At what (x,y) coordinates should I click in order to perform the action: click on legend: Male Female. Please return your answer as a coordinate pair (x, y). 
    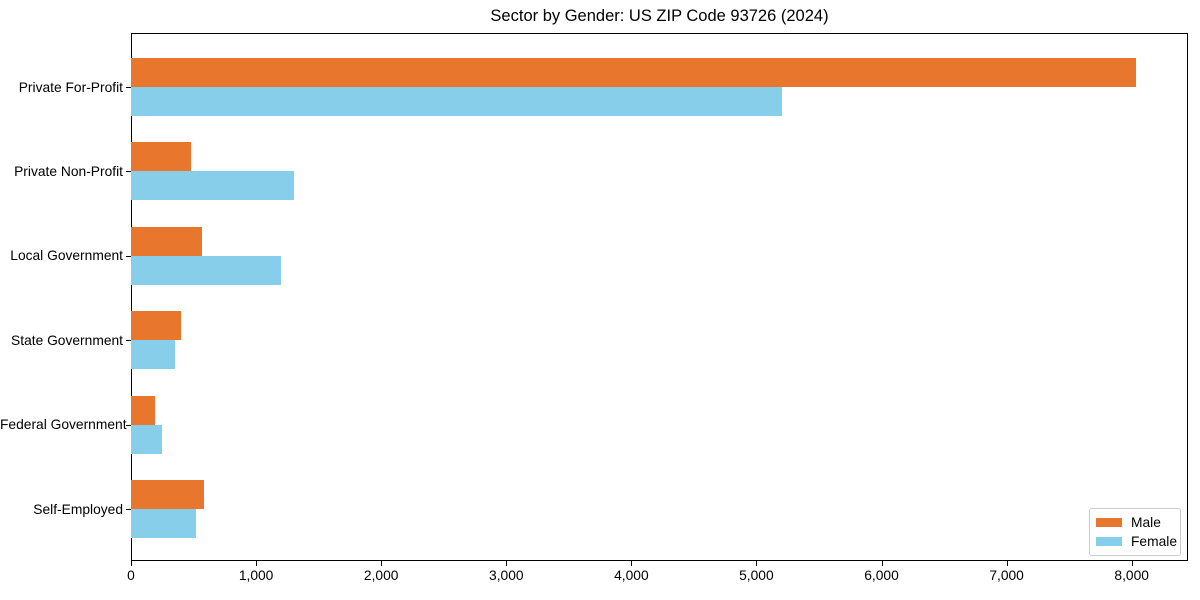
    Looking at the image, I should click on (1135, 532).